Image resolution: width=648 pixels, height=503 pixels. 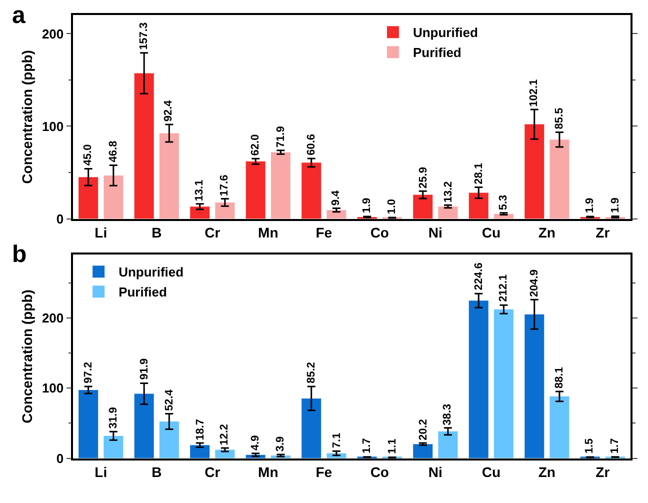 What do you see at coordinates (224, 185) in the screenshot?
I see `data-label: 17.6` at bounding box center [224, 185].